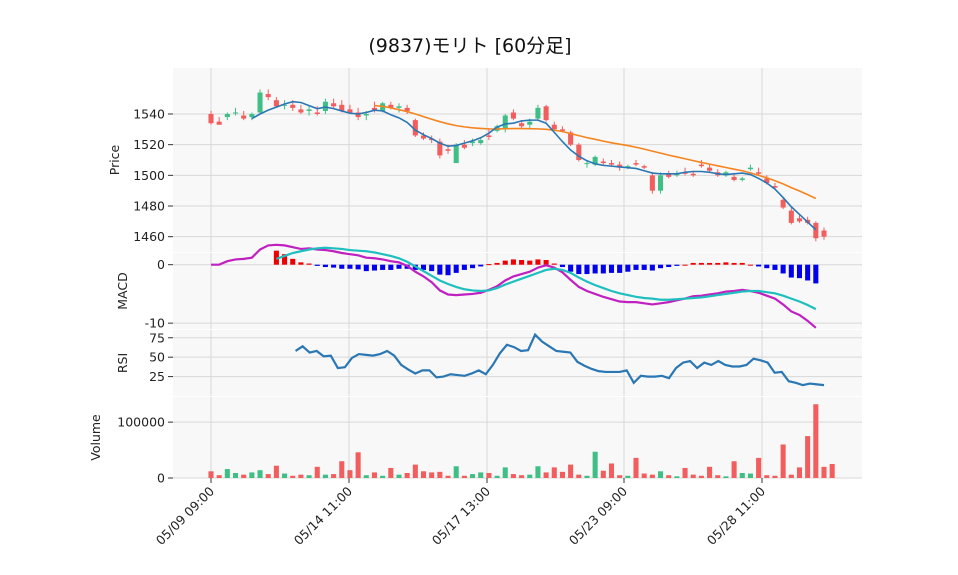 This screenshot has height=575, width=958. What do you see at coordinates (323, 515) in the screenshot?
I see `xtick-label: 05/14 11:00` at bounding box center [323, 515].